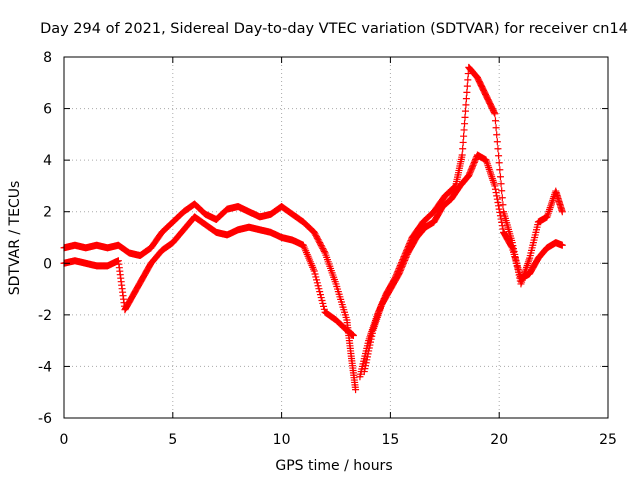 This screenshot has width=640, height=480. Describe the element at coordinates (64, 440) in the screenshot. I see `x-tick-label: 0` at that location.